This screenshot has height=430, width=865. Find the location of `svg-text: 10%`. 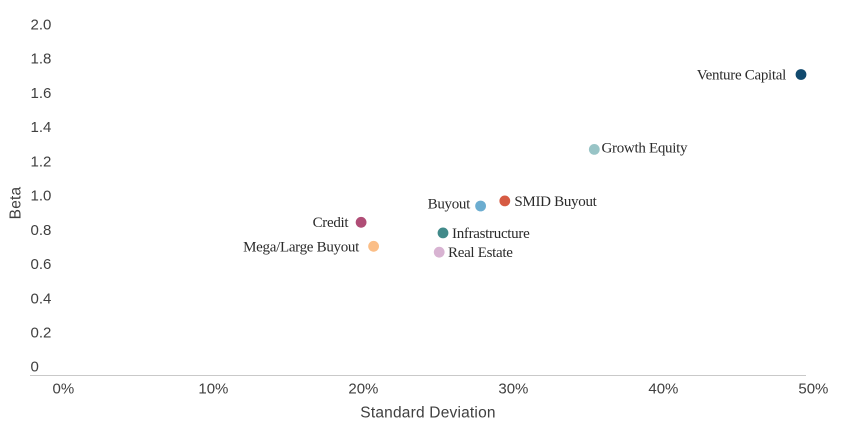

svg-text: 10% is located at coordinates (213, 389).